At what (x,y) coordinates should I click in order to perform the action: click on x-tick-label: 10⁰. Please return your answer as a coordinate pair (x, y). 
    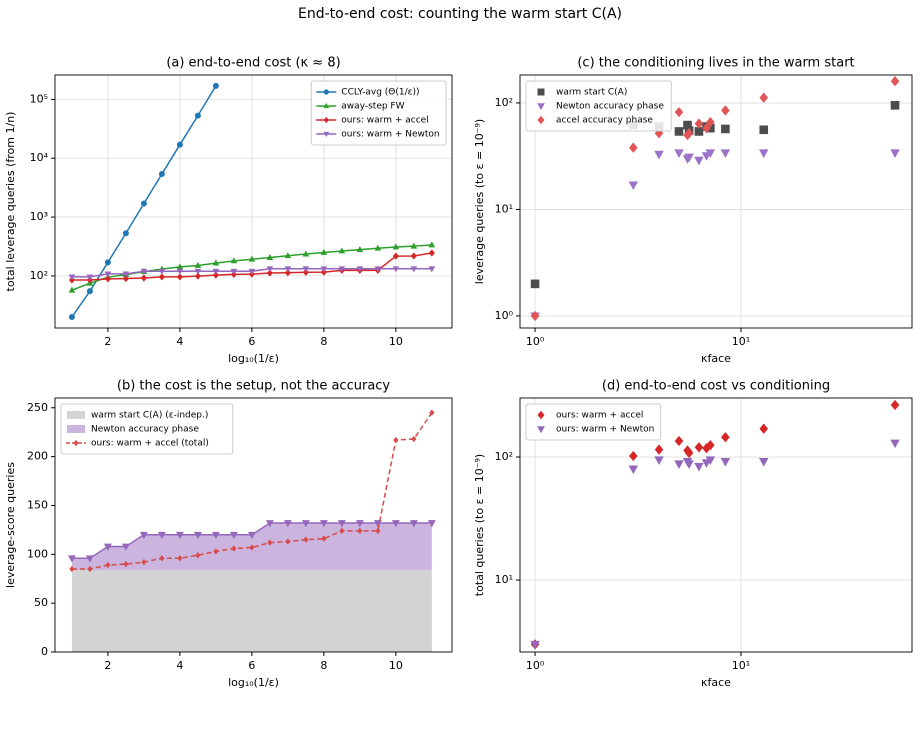
    Looking at the image, I should click on (535, 665).